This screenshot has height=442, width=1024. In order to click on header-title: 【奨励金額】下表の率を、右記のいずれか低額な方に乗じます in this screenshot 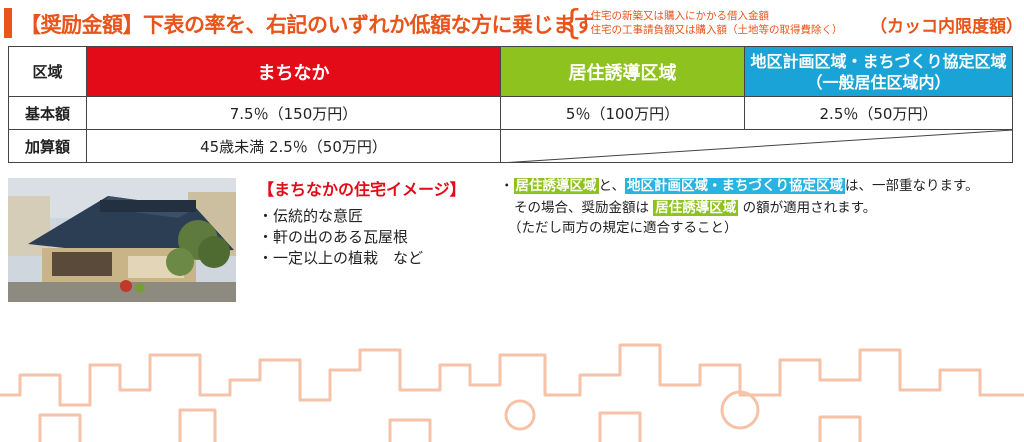, I will do `click(307, 25)`.